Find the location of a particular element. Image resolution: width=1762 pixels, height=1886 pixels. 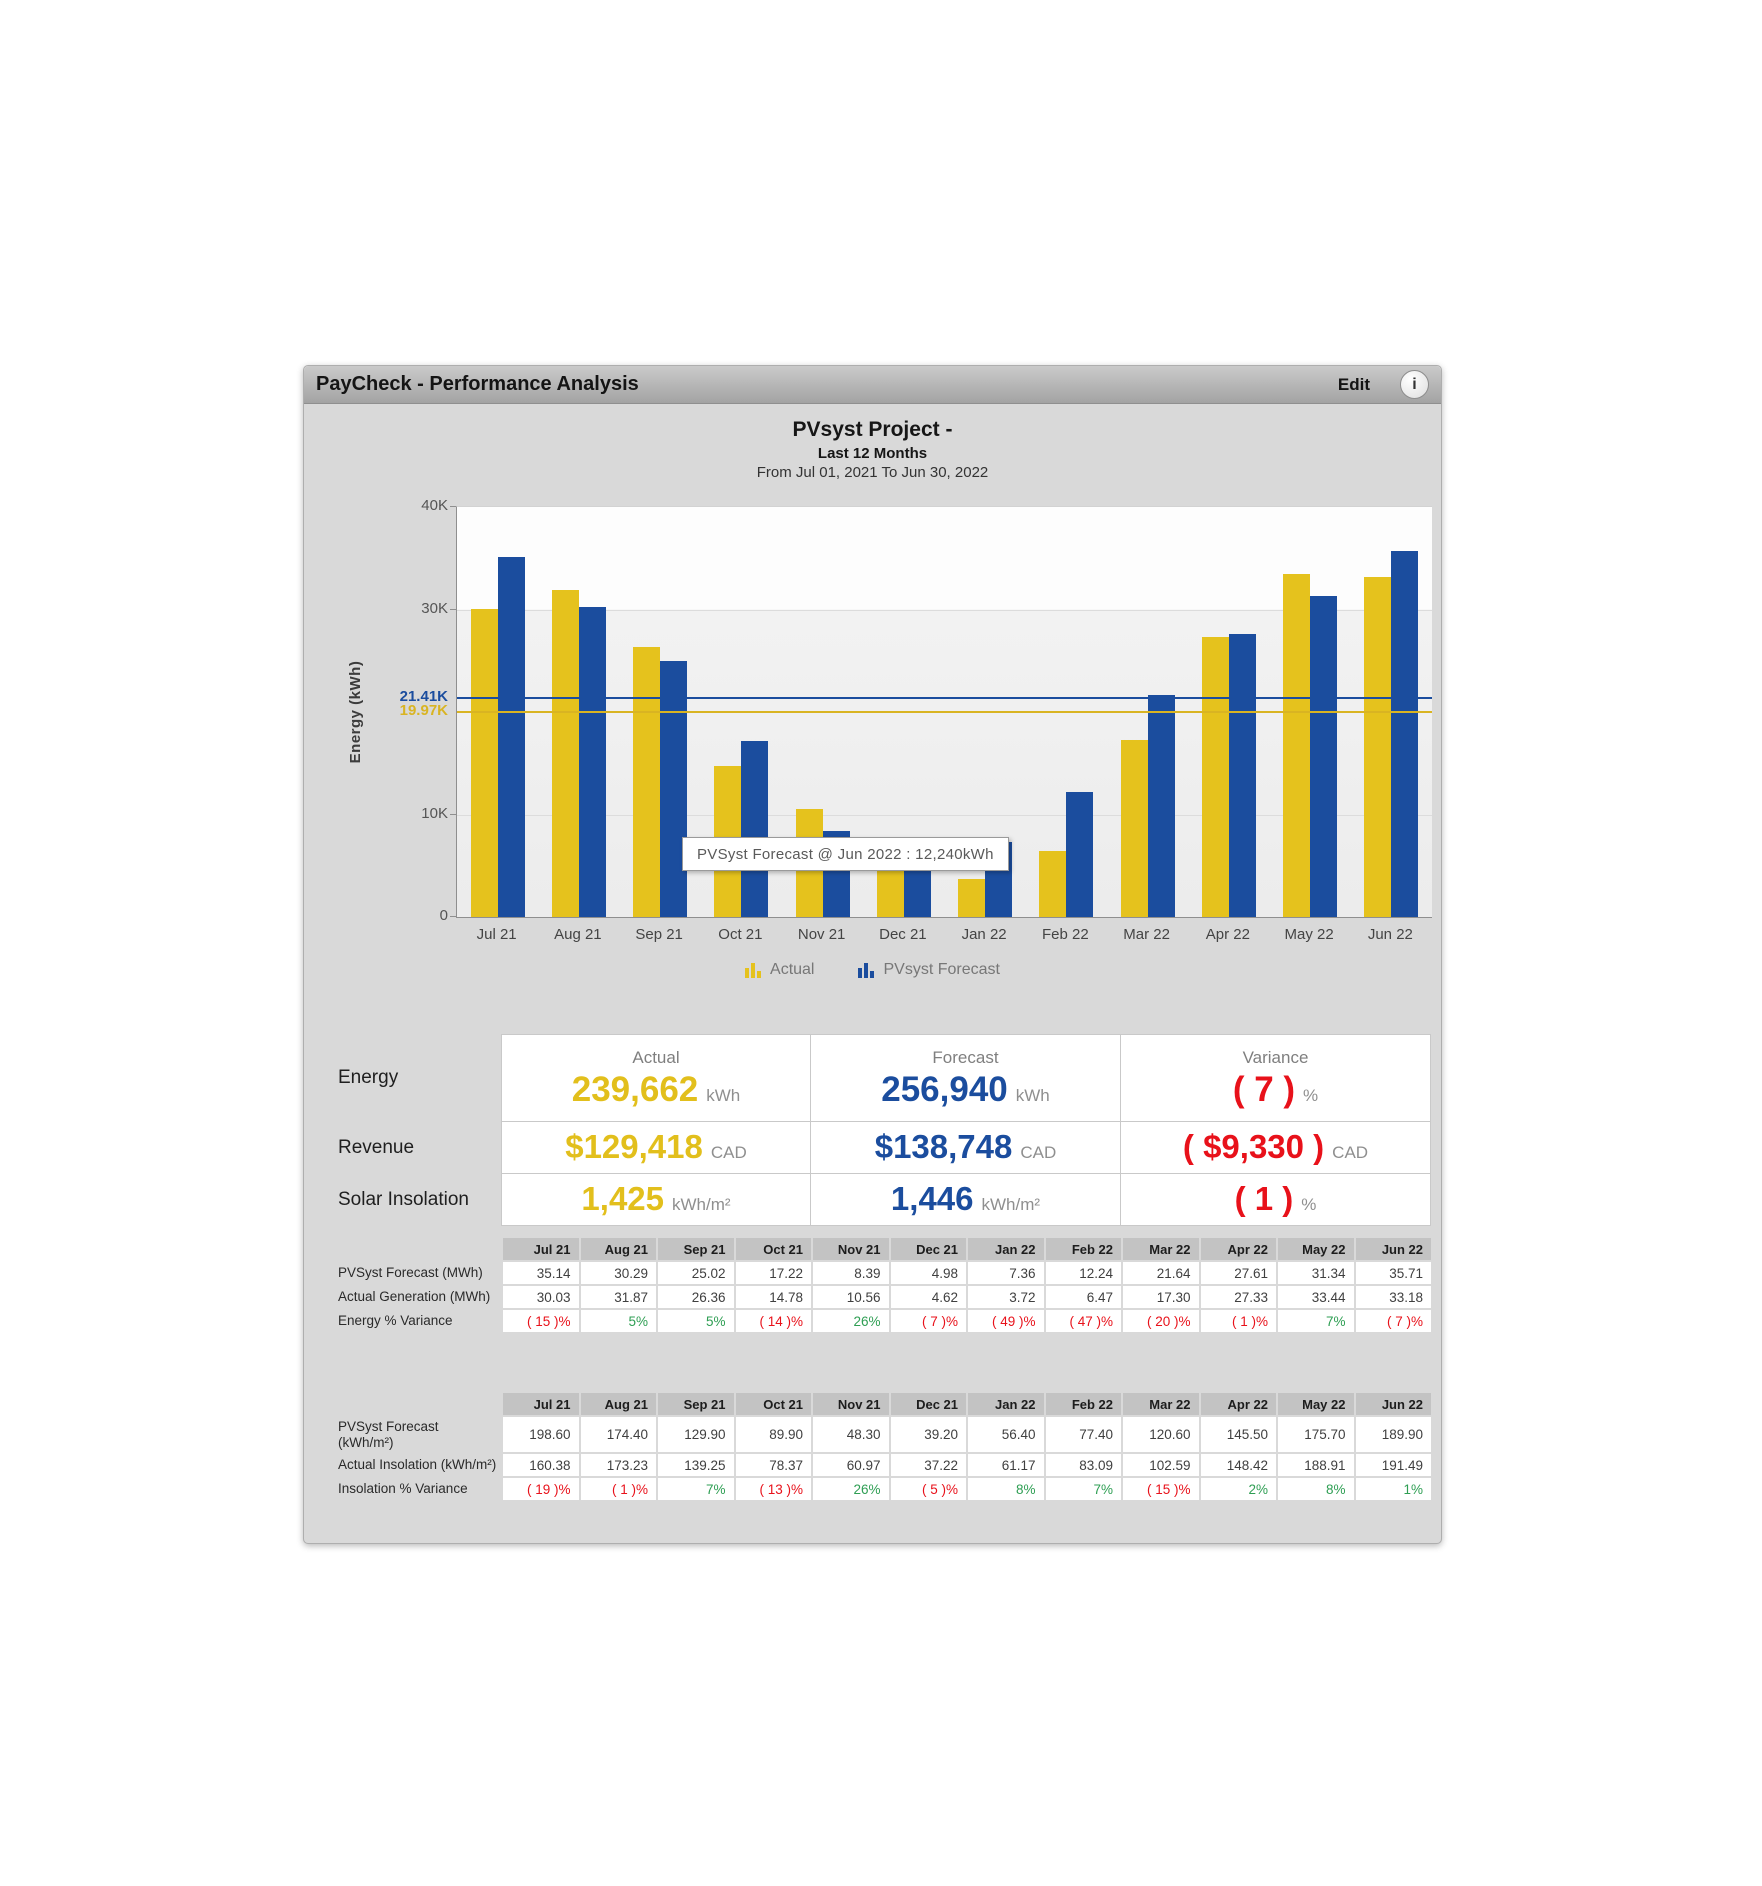

data-value-cell: 17.30 is located at coordinates (1161, 1297).